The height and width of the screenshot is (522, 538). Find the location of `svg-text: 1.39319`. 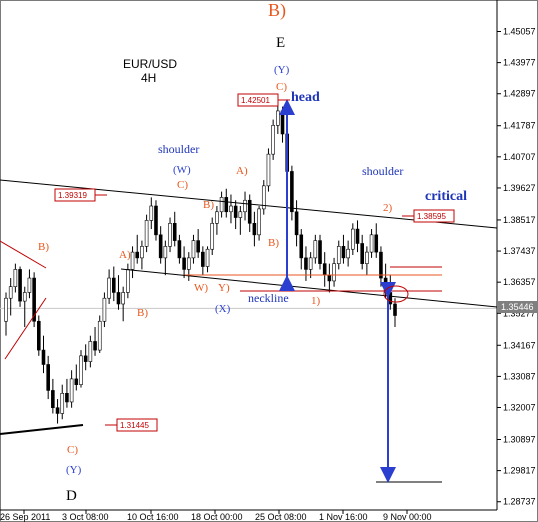

svg-text: 1.39319 is located at coordinates (72, 195).